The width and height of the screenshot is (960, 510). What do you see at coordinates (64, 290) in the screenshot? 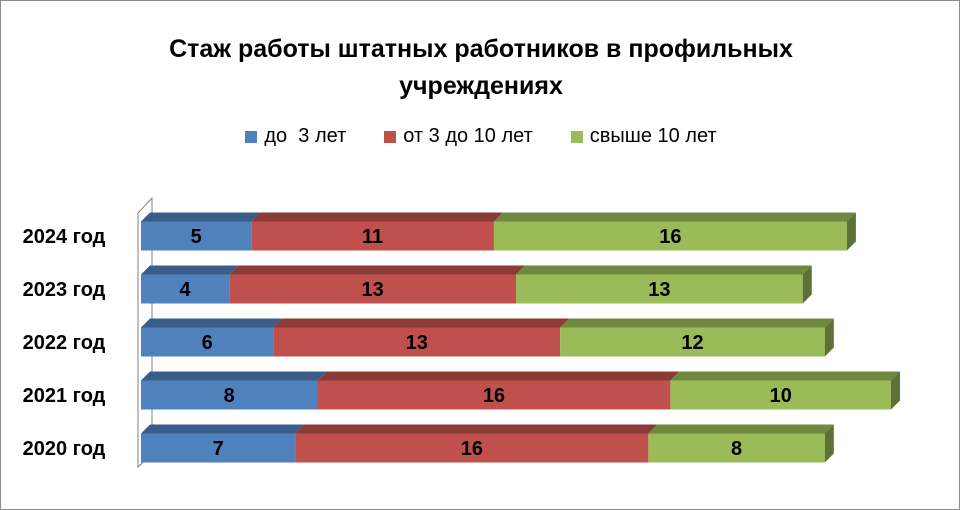
I see `category-label: 2023 год` at bounding box center [64, 290].